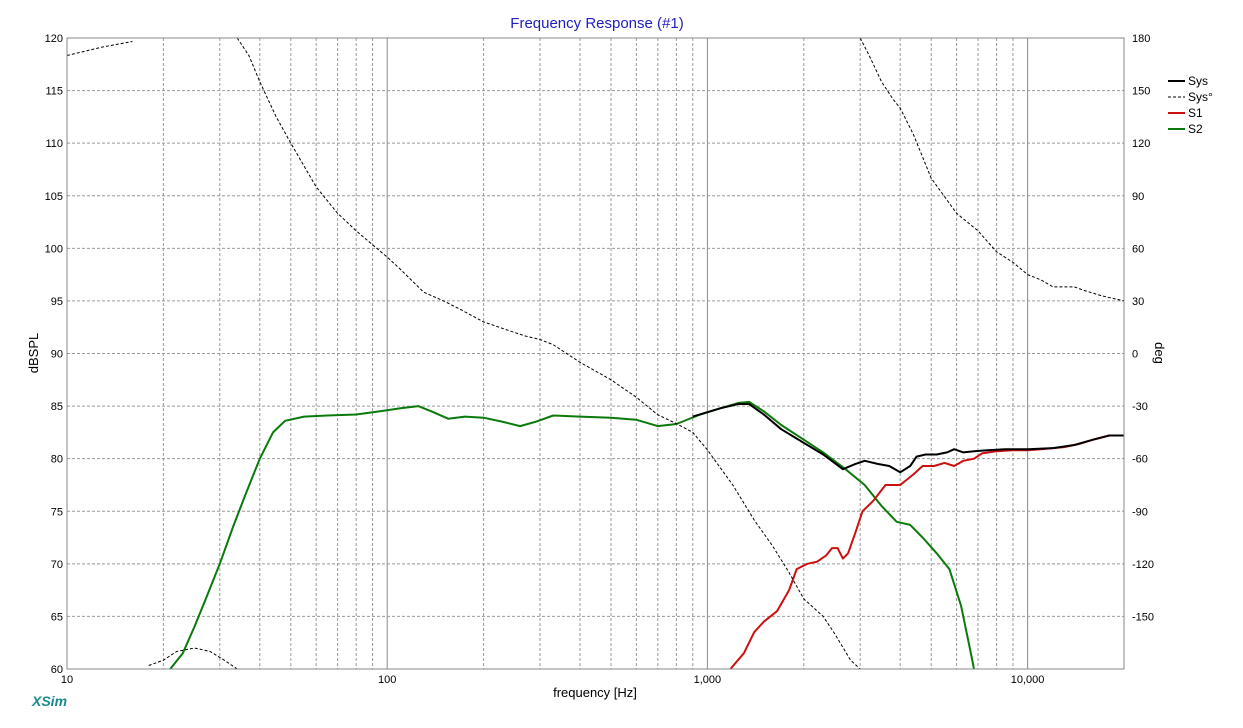 Image resolution: width=1243 pixels, height=728 pixels. I want to click on y2-tick-label: -150, so click(1143, 617).